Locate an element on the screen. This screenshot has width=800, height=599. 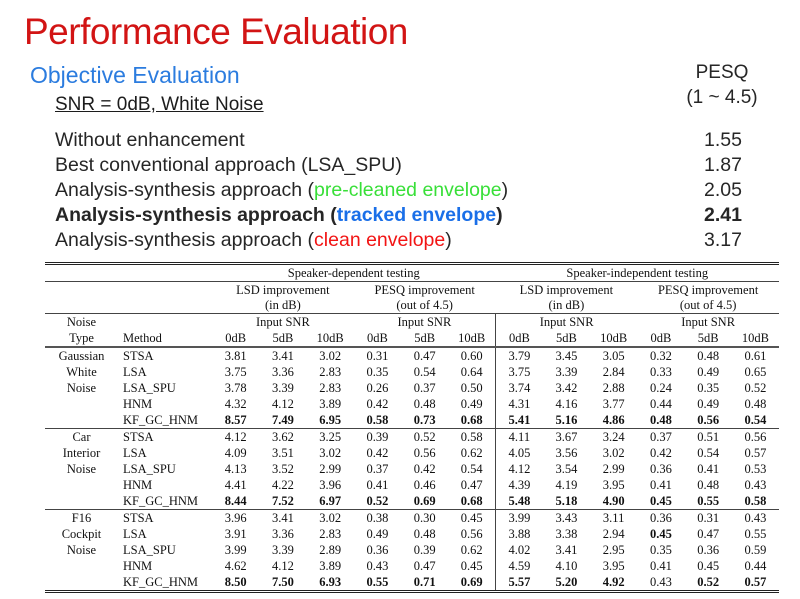
value-cell: 0.49 is located at coordinates (708, 404).